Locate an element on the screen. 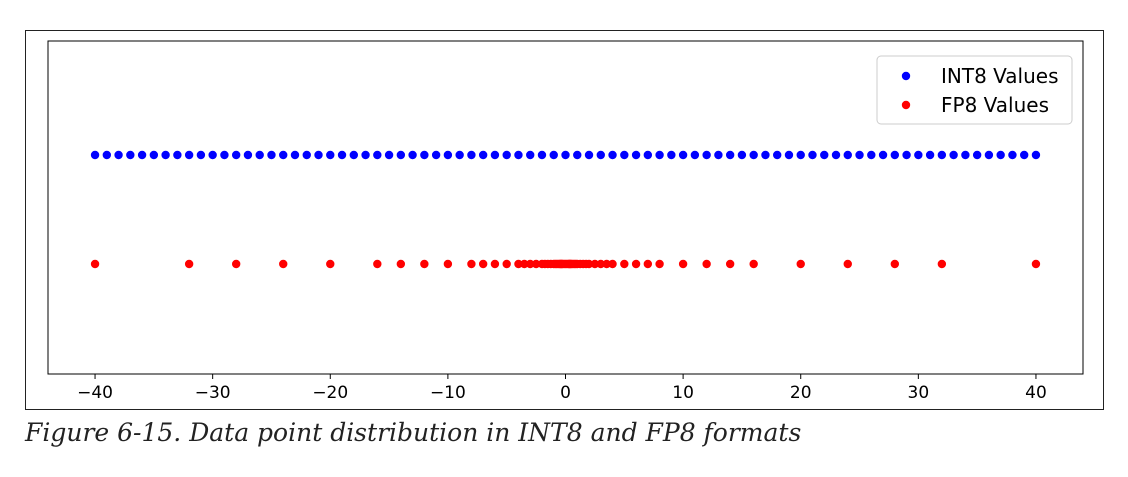  x-tick-label: 0 is located at coordinates (565, 393).